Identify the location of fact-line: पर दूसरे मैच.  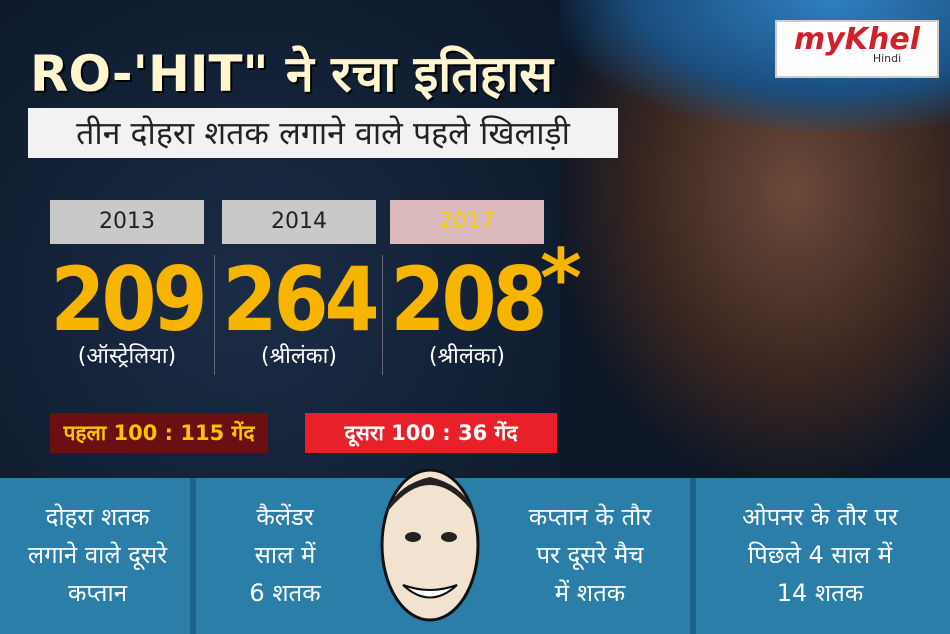
(590, 555).